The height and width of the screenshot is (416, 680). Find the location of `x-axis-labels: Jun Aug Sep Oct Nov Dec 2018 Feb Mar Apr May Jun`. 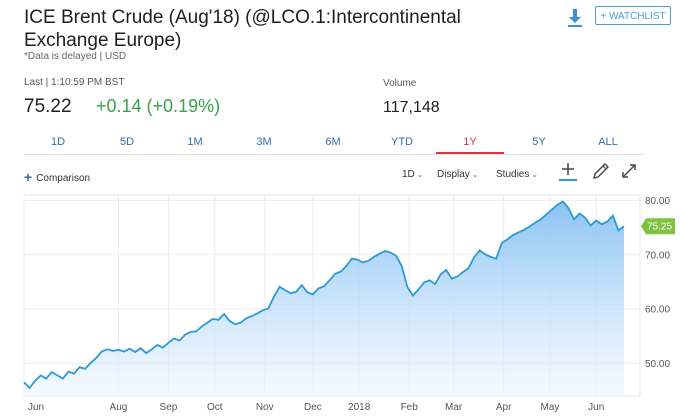

x-axis-labels: Jun Aug Sep Oct Nov Dec 2018 Feb Mar Apr May Jun is located at coordinates (316, 407).